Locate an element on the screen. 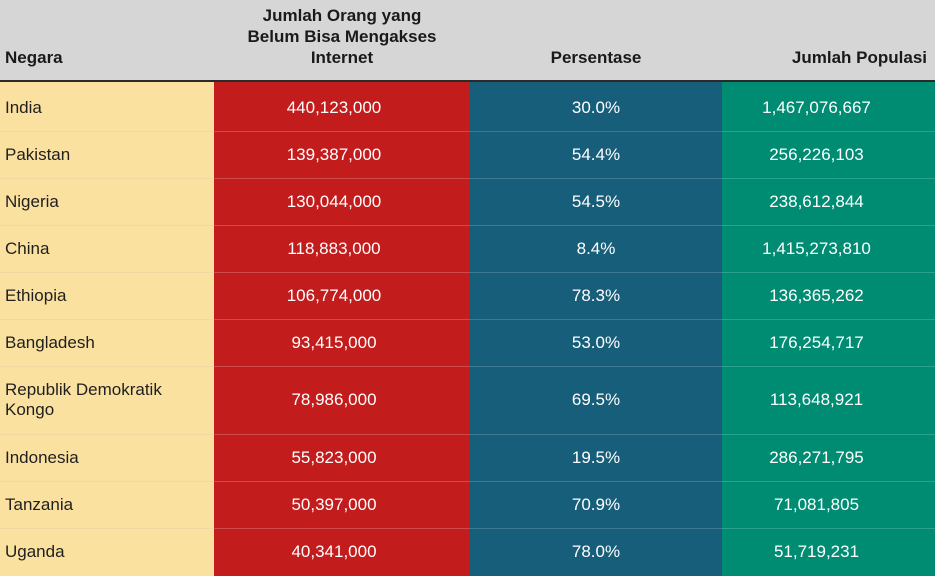  offline-cell: 40,341,000 is located at coordinates (334, 551).